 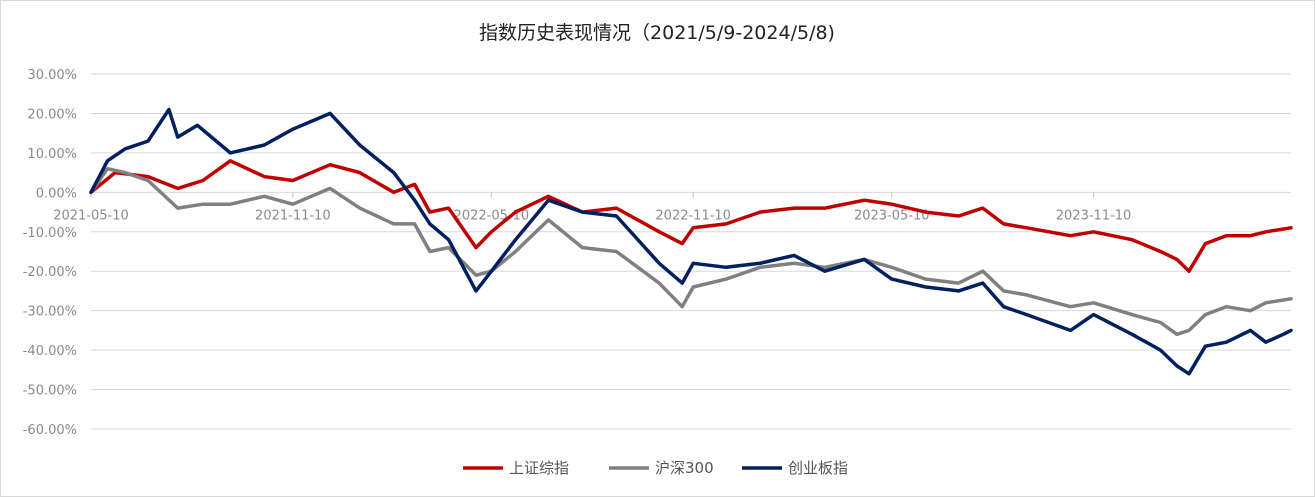 I want to click on y-tick-label: -30.00%, so click(x=50, y=312).